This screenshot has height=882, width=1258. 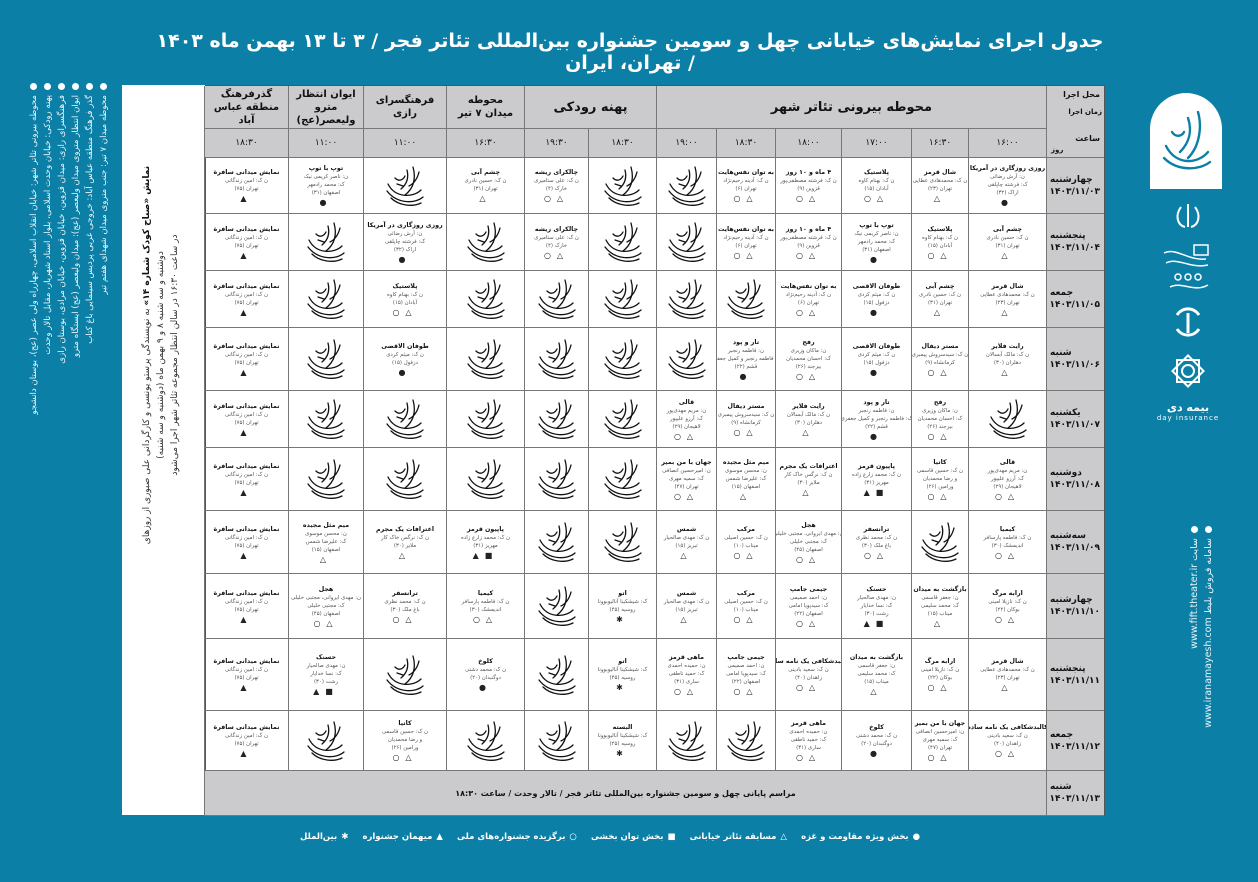 What do you see at coordinates (622, 741) in the screenshot?
I see `show-cell: البسته ک: شیشکینا آنالیوبوونا روسیه (۴۵) ✱` at bounding box center [622, 741].